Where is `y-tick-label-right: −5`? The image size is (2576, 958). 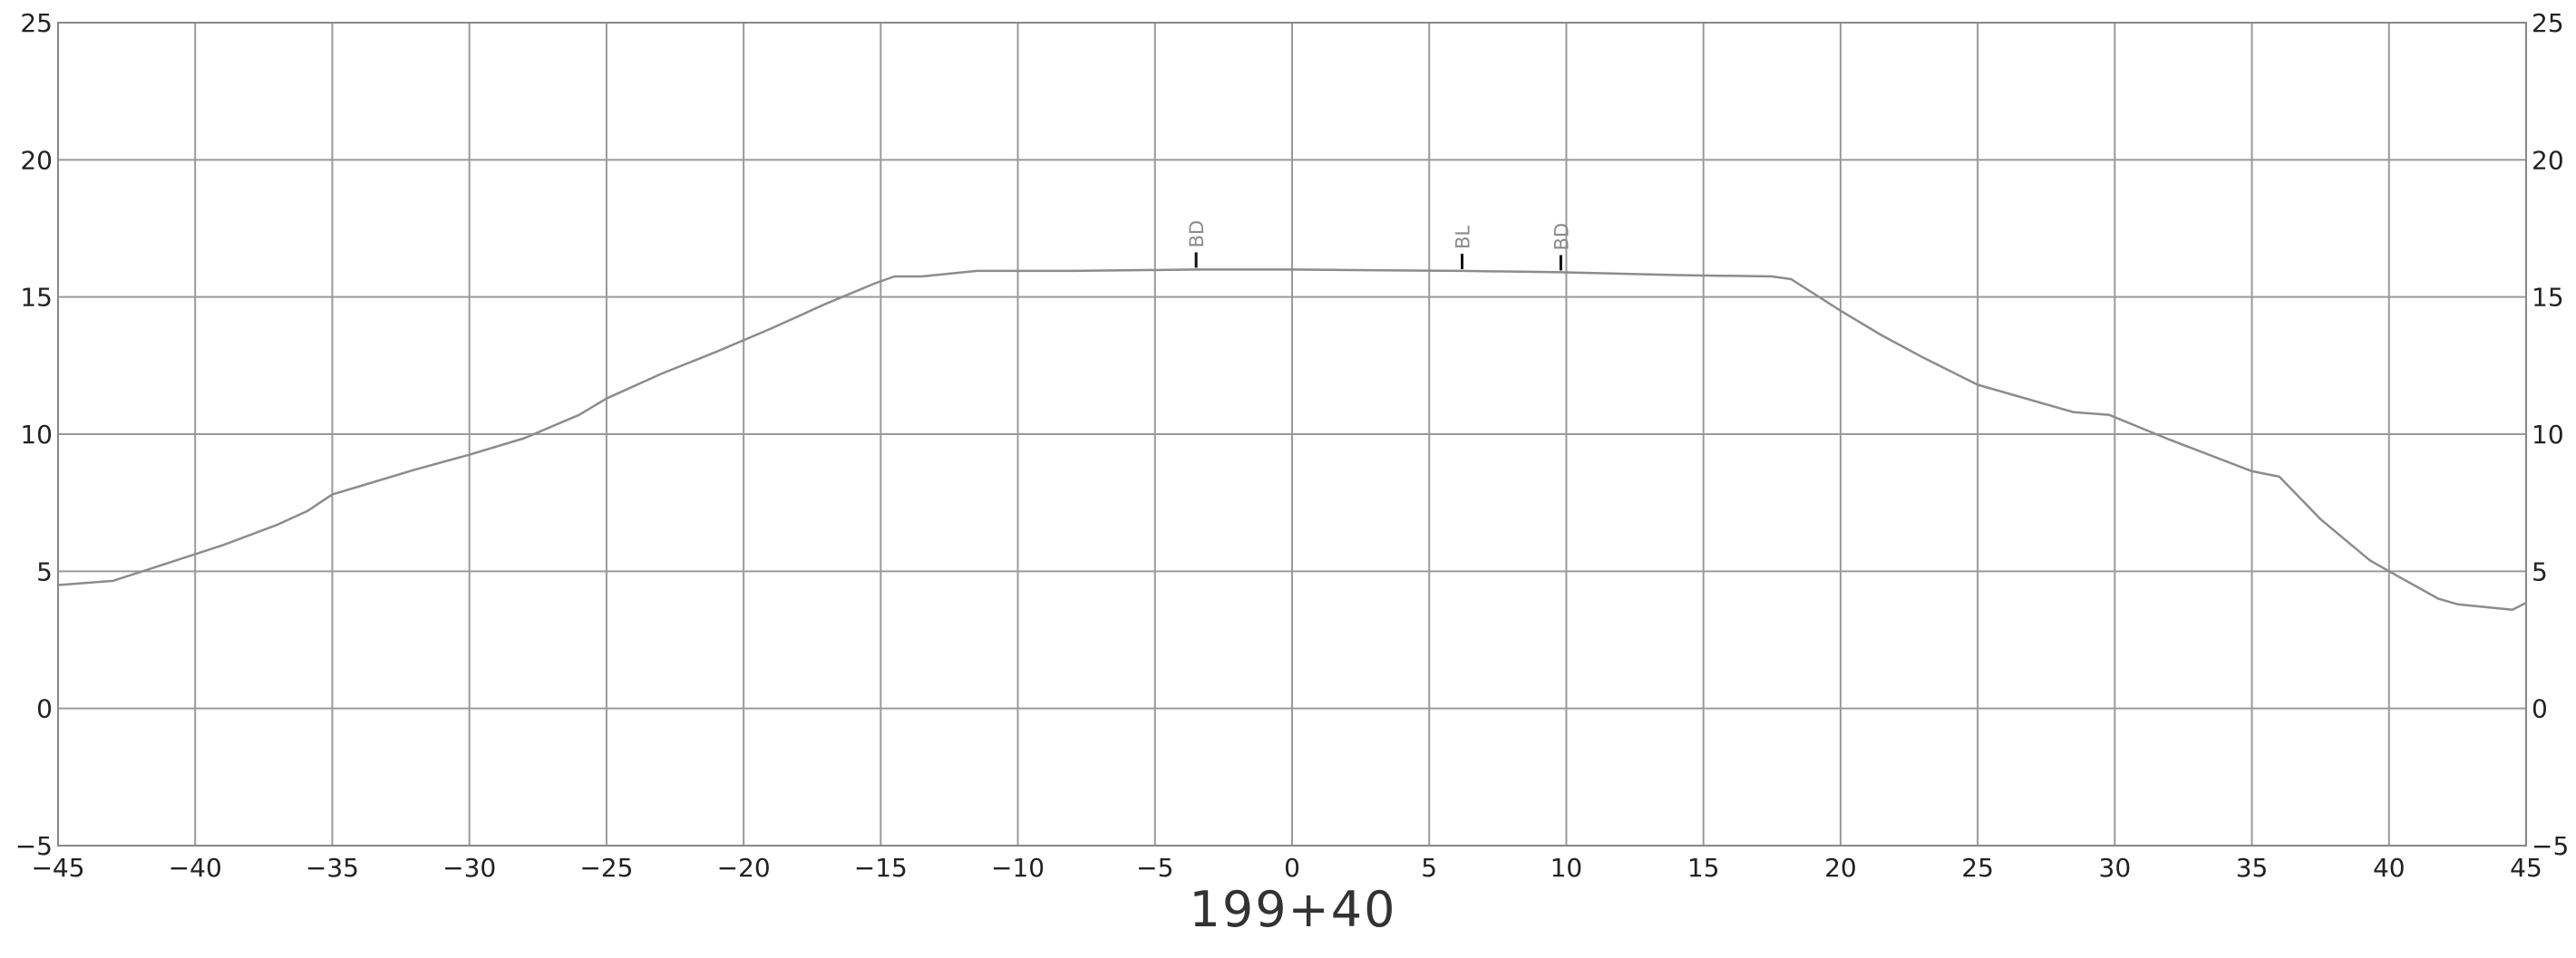
y-tick-label-right: −5 is located at coordinates (2550, 846).